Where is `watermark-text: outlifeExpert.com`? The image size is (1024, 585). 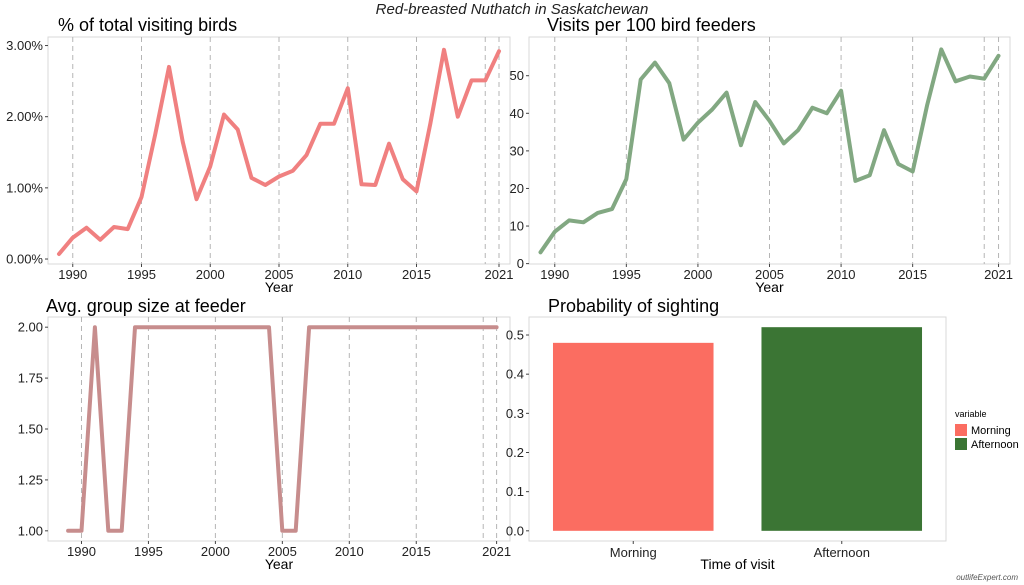
watermark-text: outlifeExpert.com is located at coordinates (987, 577).